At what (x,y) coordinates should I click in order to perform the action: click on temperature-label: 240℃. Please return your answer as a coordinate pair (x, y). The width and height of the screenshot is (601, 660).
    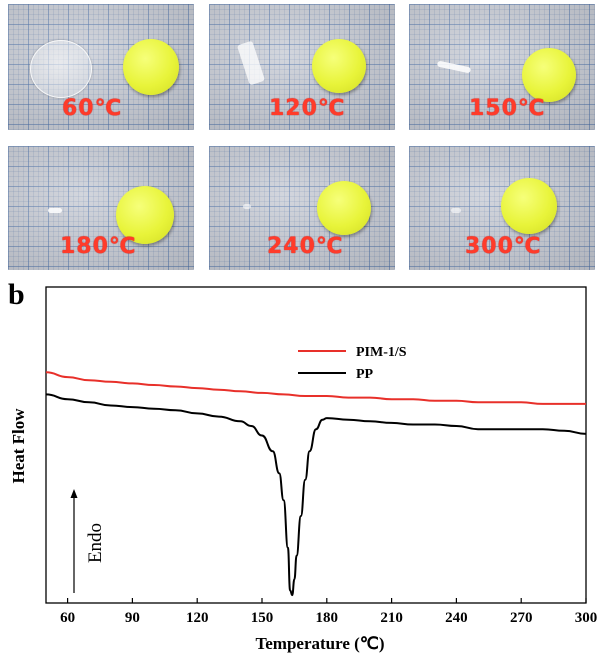
    Looking at the image, I should click on (305, 246).